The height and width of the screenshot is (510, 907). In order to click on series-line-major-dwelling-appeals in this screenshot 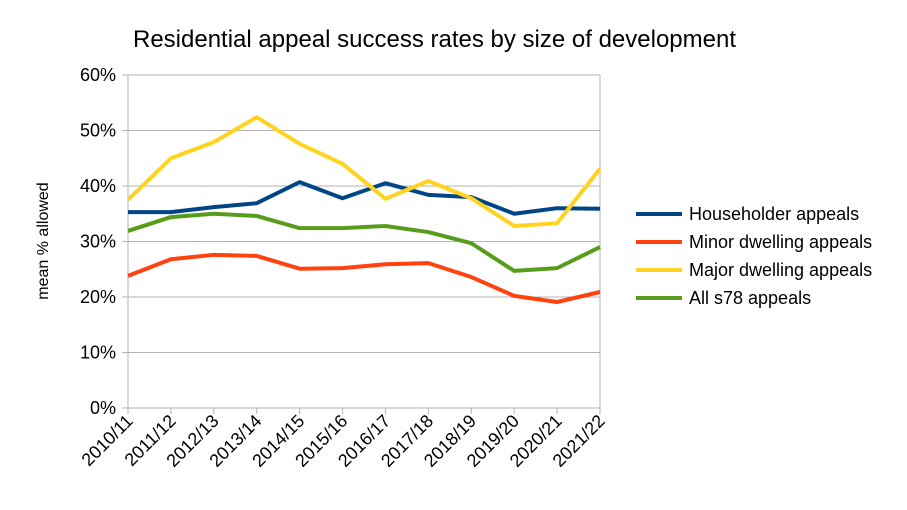, I will do `click(364, 171)`.